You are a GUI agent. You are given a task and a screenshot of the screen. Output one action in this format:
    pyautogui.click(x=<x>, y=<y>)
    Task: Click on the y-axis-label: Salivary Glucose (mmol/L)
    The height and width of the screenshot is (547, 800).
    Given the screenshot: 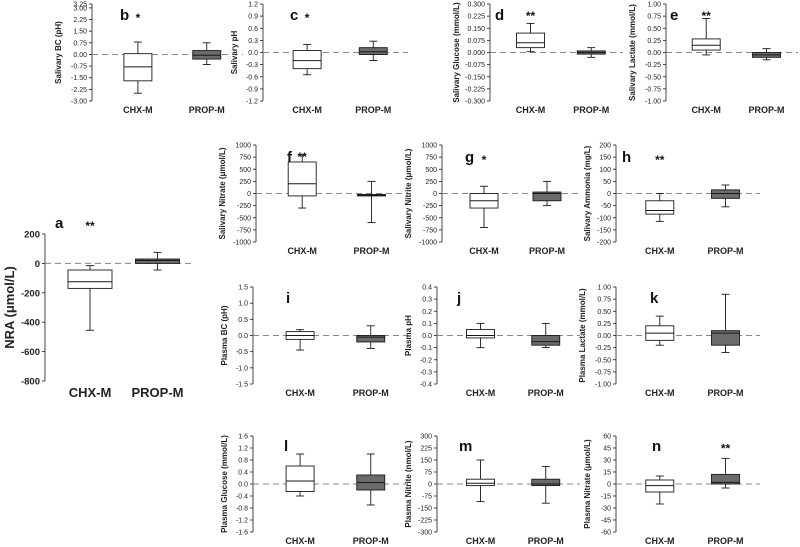 What is the action you would take?
    pyautogui.click(x=456, y=52)
    